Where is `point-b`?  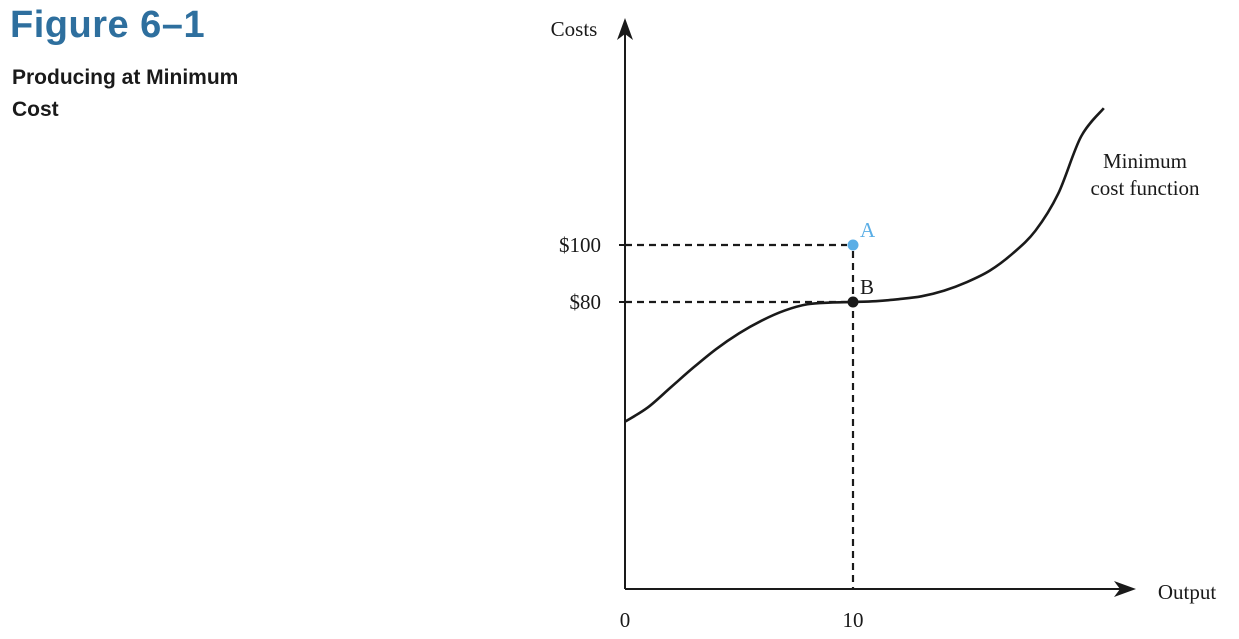 point-b is located at coordinates (853, 302).